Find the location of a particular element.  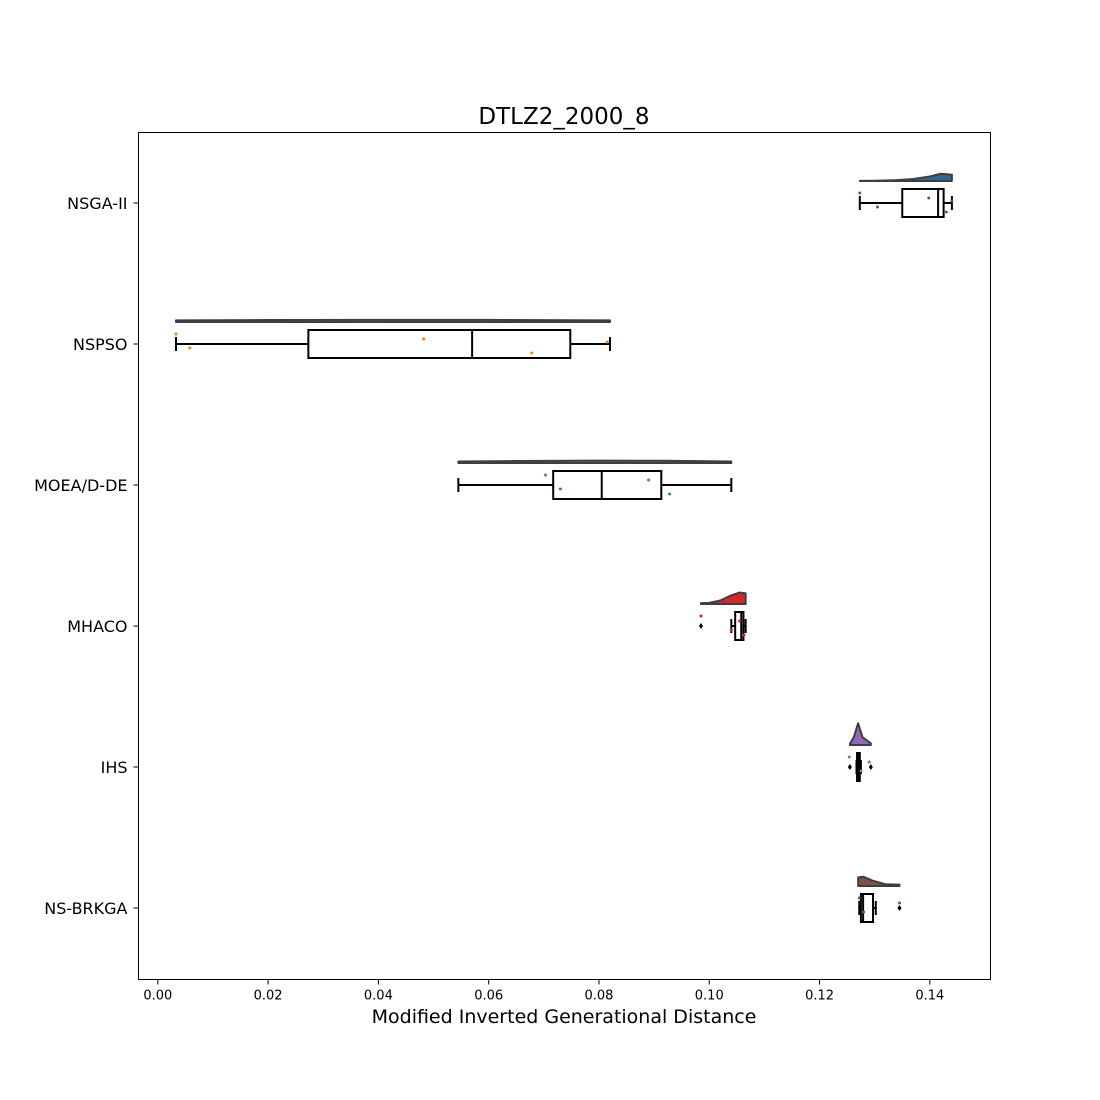

y-tick-label: NSGA-II is located at coordinates (97, 203).